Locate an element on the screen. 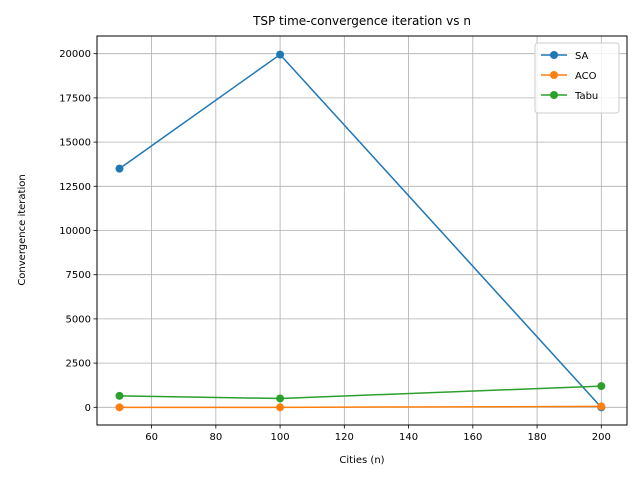 This screenshot has width=640, height=480. y-tick-label: 15000 is located at coordinates (75, 143).